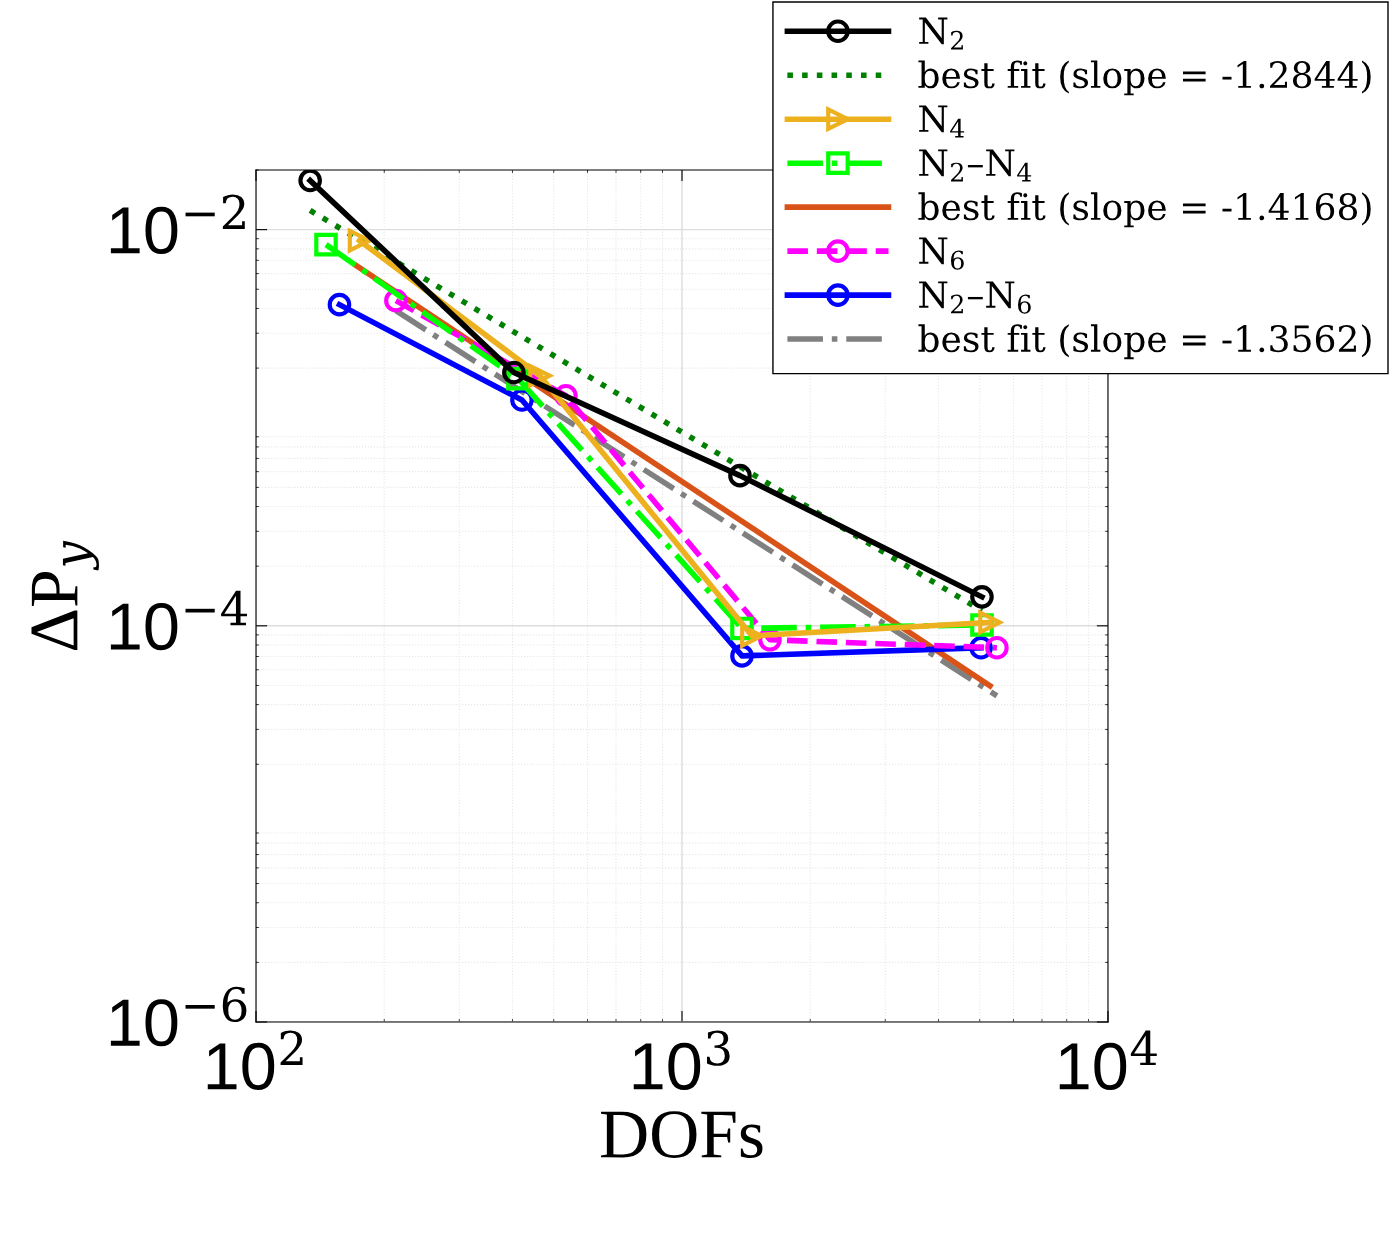  Describe the element at coordinates (975, 297) in the screenshot. I see `legend-label: N$_{2}$–N$_{6}$` at that location.